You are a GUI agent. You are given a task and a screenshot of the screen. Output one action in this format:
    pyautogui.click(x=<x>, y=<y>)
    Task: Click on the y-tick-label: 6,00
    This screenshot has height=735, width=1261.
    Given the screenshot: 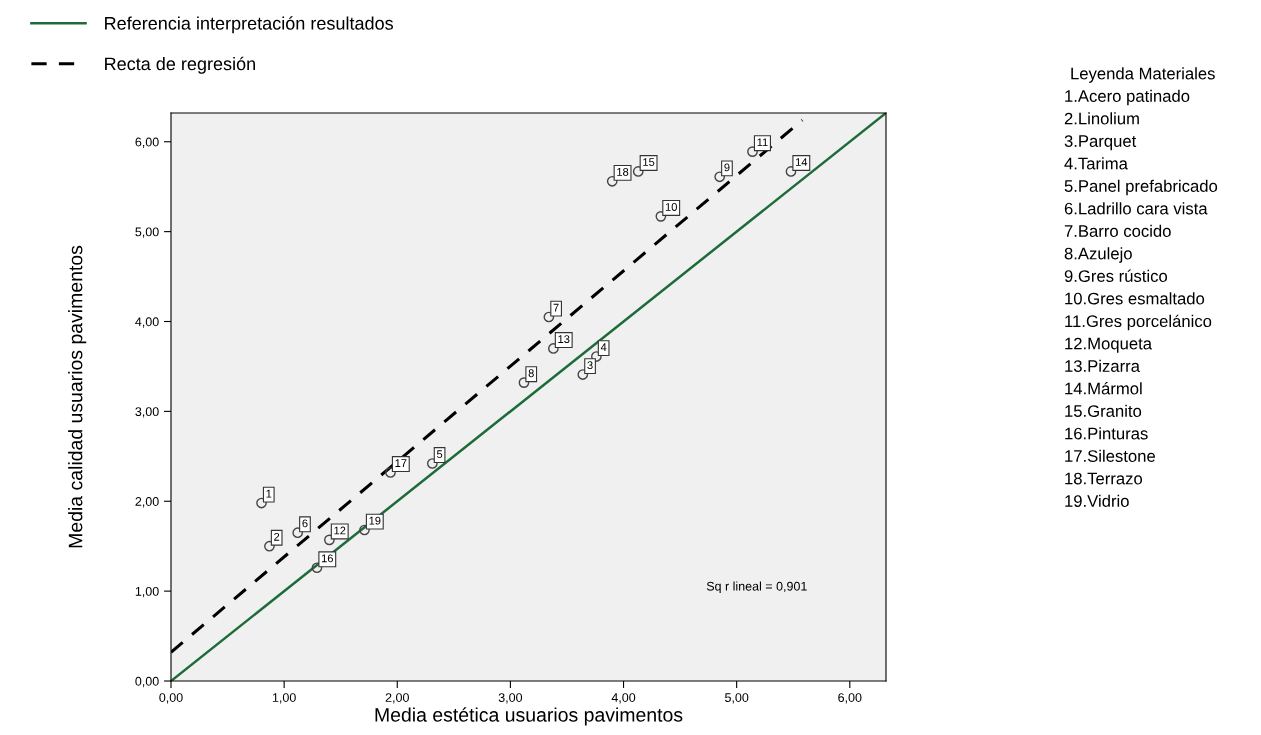 What is the action you would take?
    pyautogui.click(x=147, y=142)
    